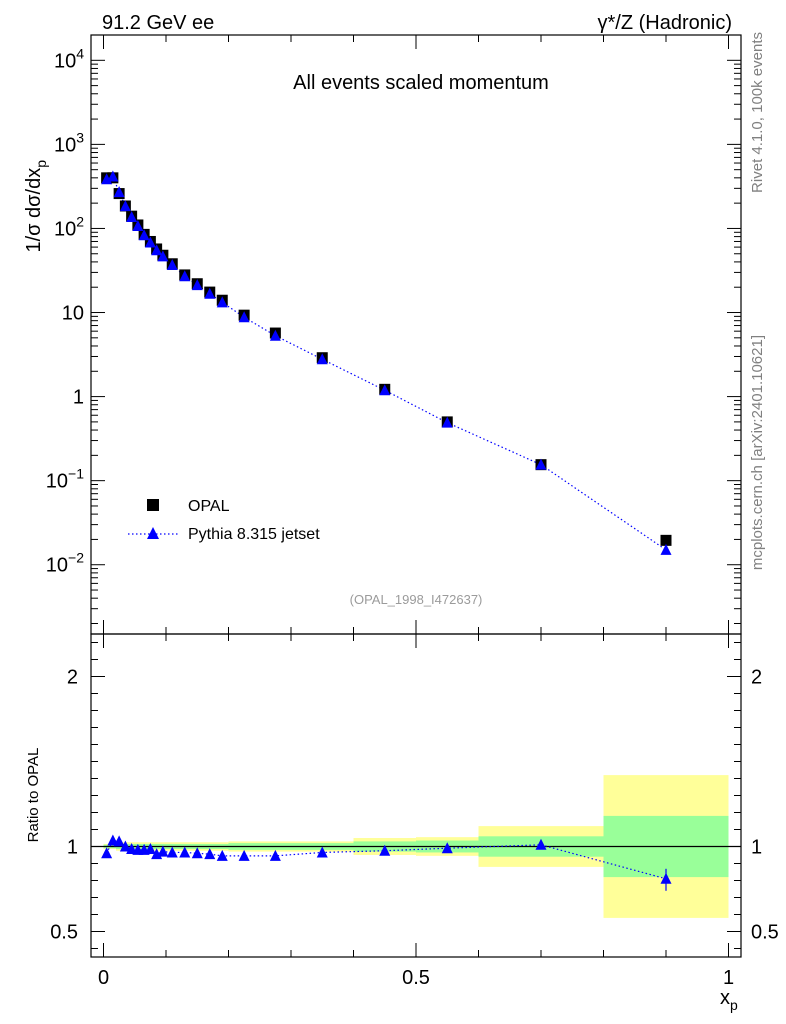 Image resolution: width=786 pixels, height=1024 pixels. I want to click on y-tick-label: 1, so click(78, 398).